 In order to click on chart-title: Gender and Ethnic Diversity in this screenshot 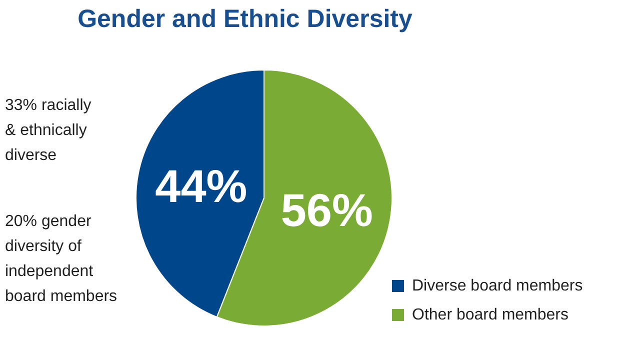, I will do `click(245, 19)`.